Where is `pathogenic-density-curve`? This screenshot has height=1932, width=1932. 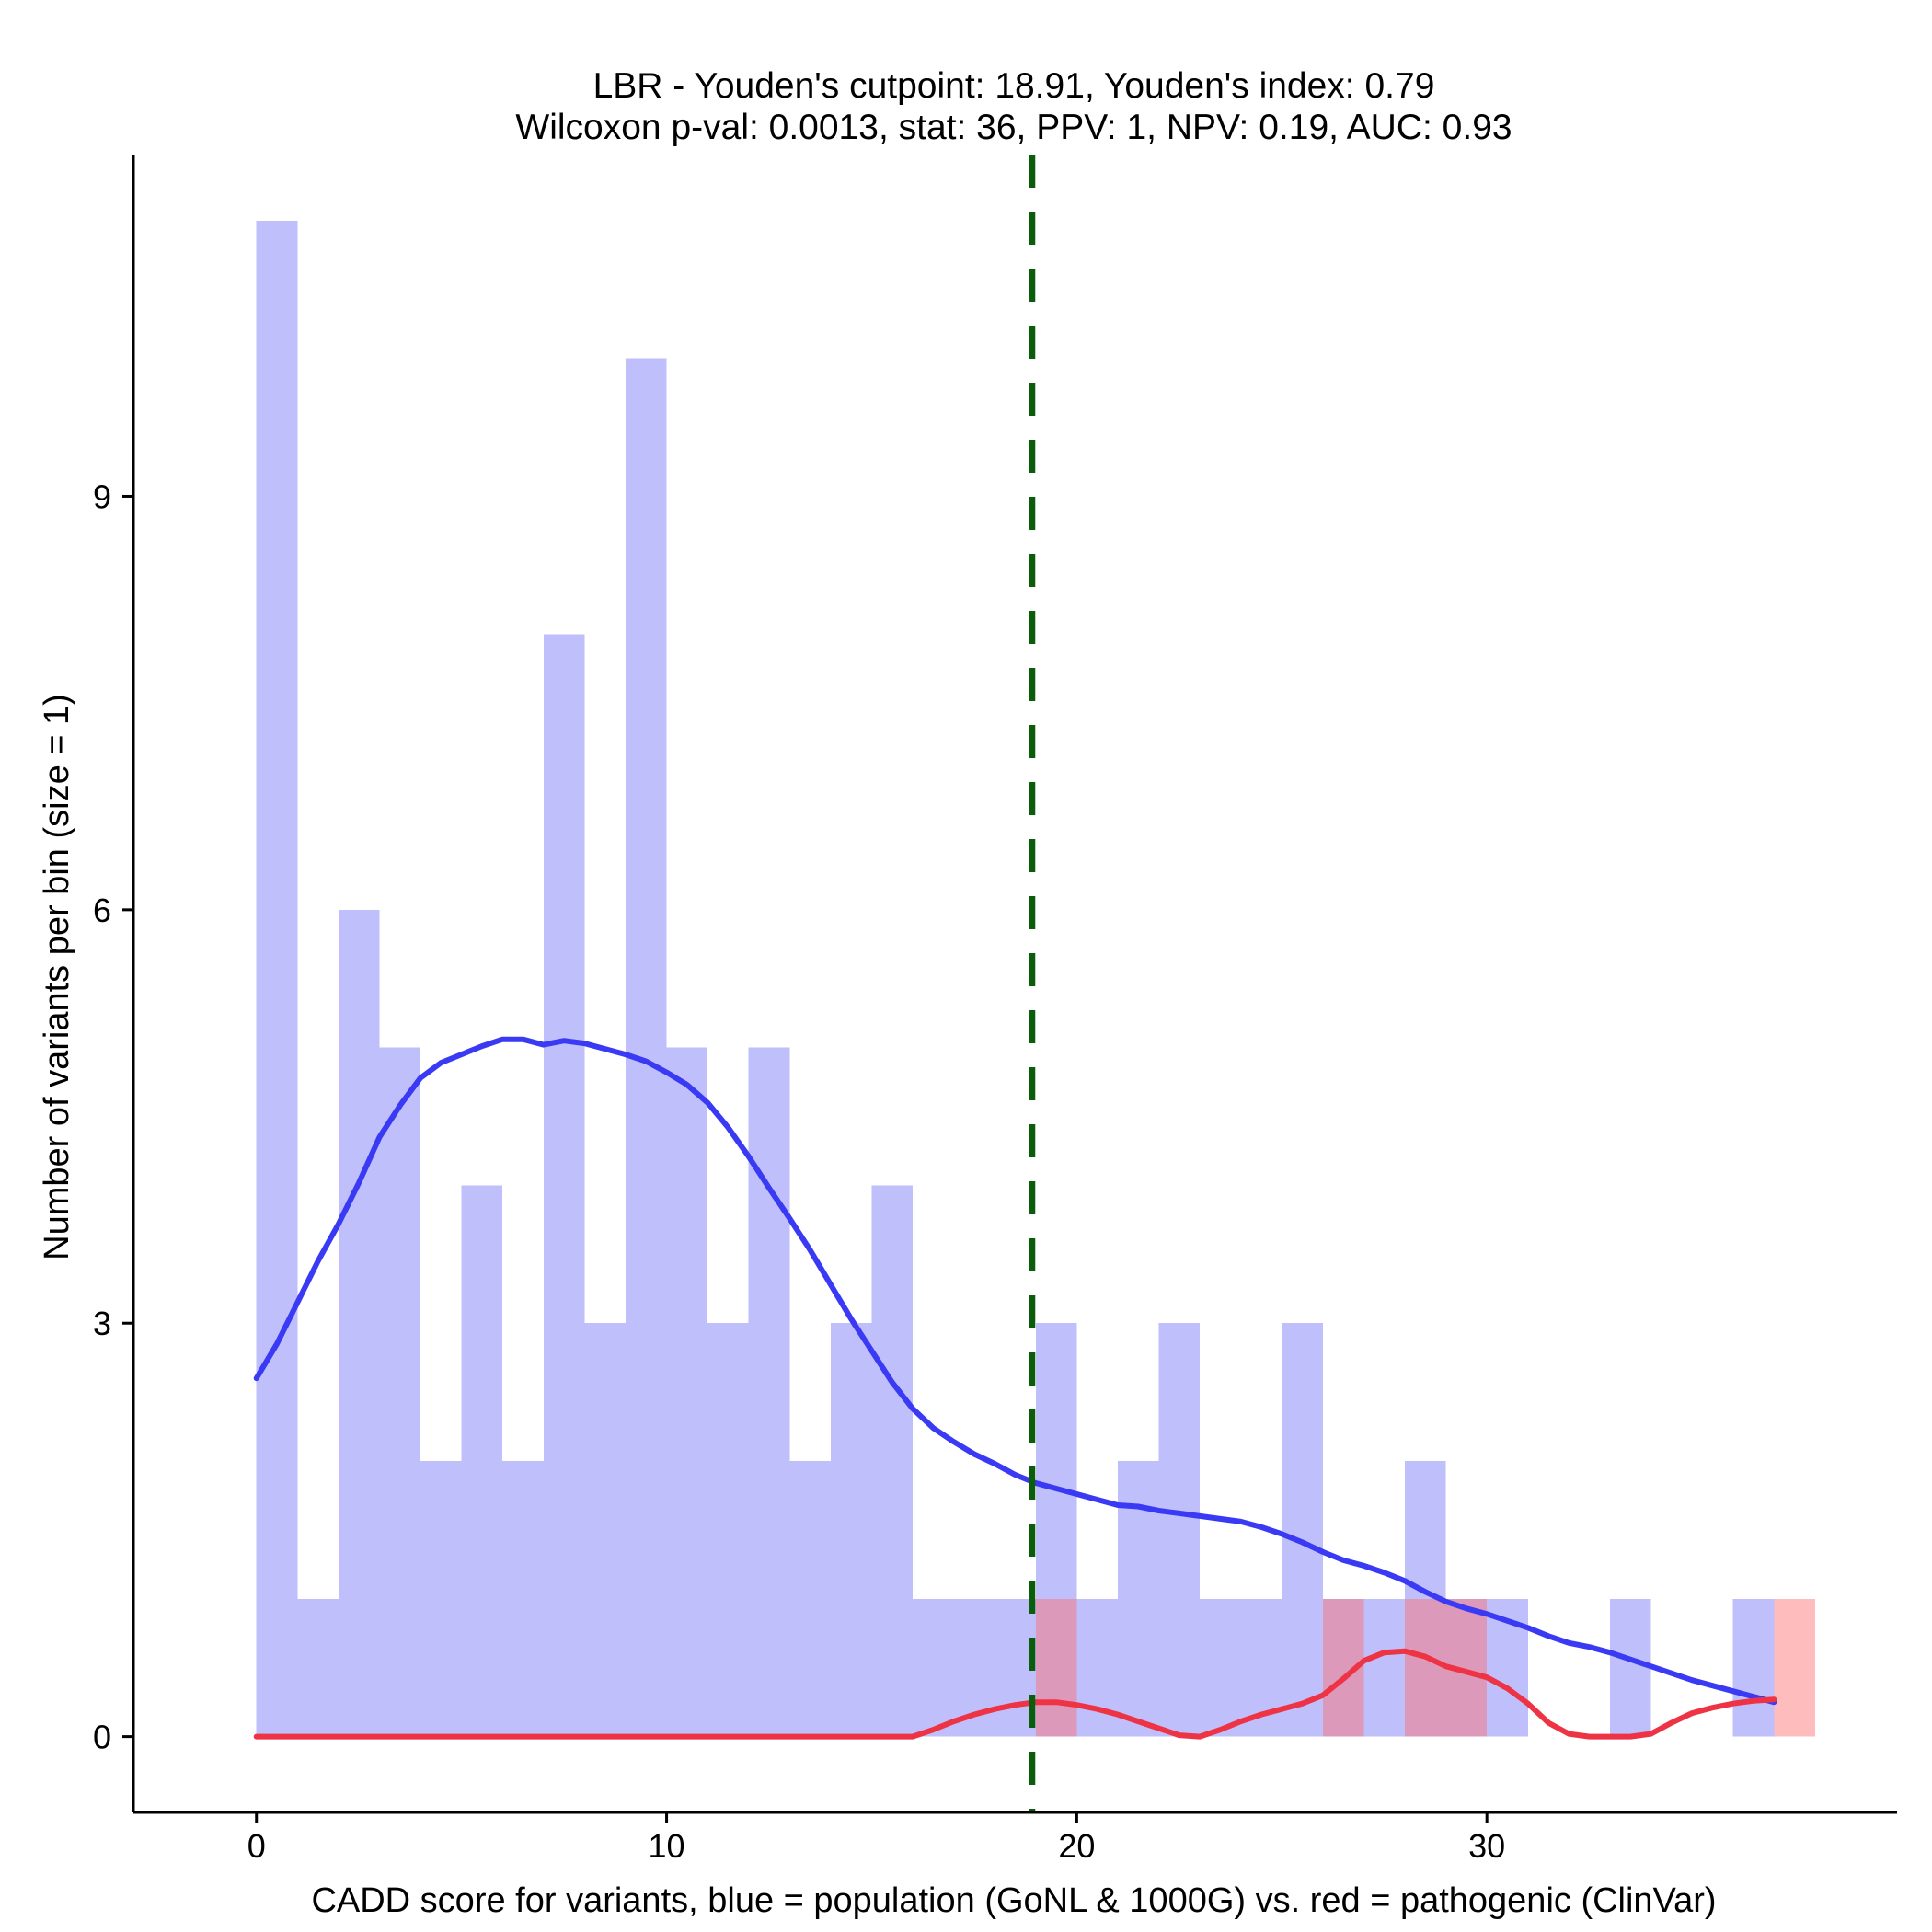 pathogenic-density-curve is located at coordinates (1015, 1694).